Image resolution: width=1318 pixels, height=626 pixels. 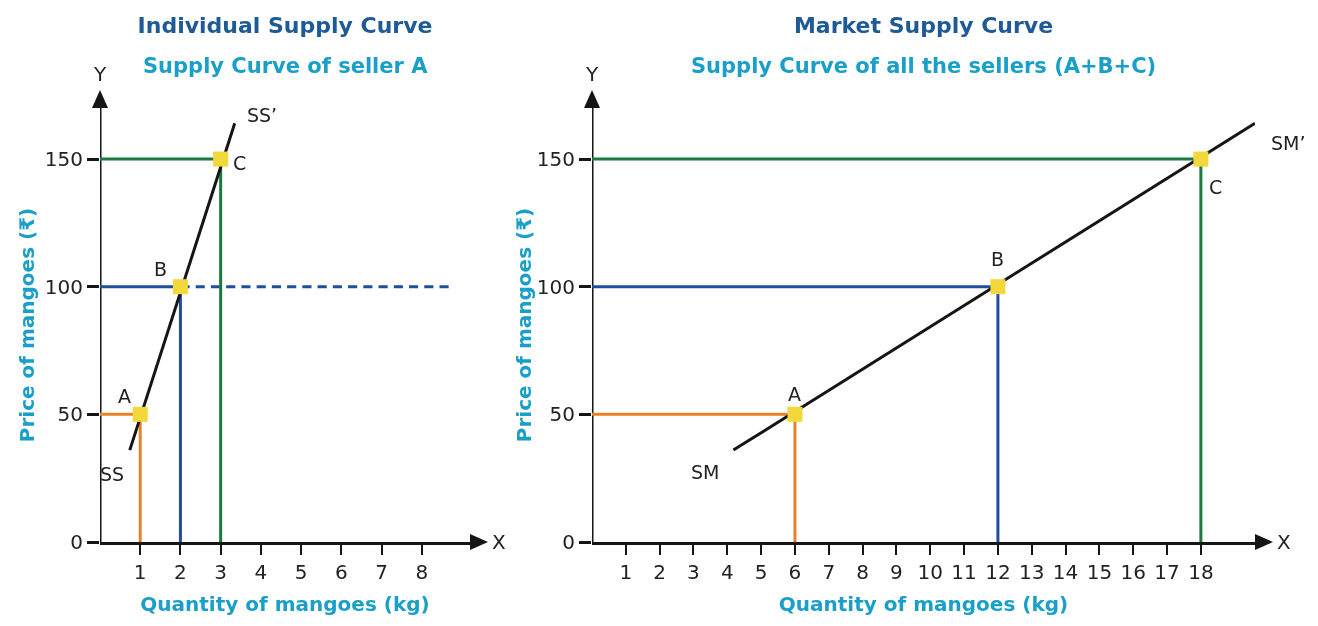 I want to click on annotation: SM’, so click(x=1288, y=143).